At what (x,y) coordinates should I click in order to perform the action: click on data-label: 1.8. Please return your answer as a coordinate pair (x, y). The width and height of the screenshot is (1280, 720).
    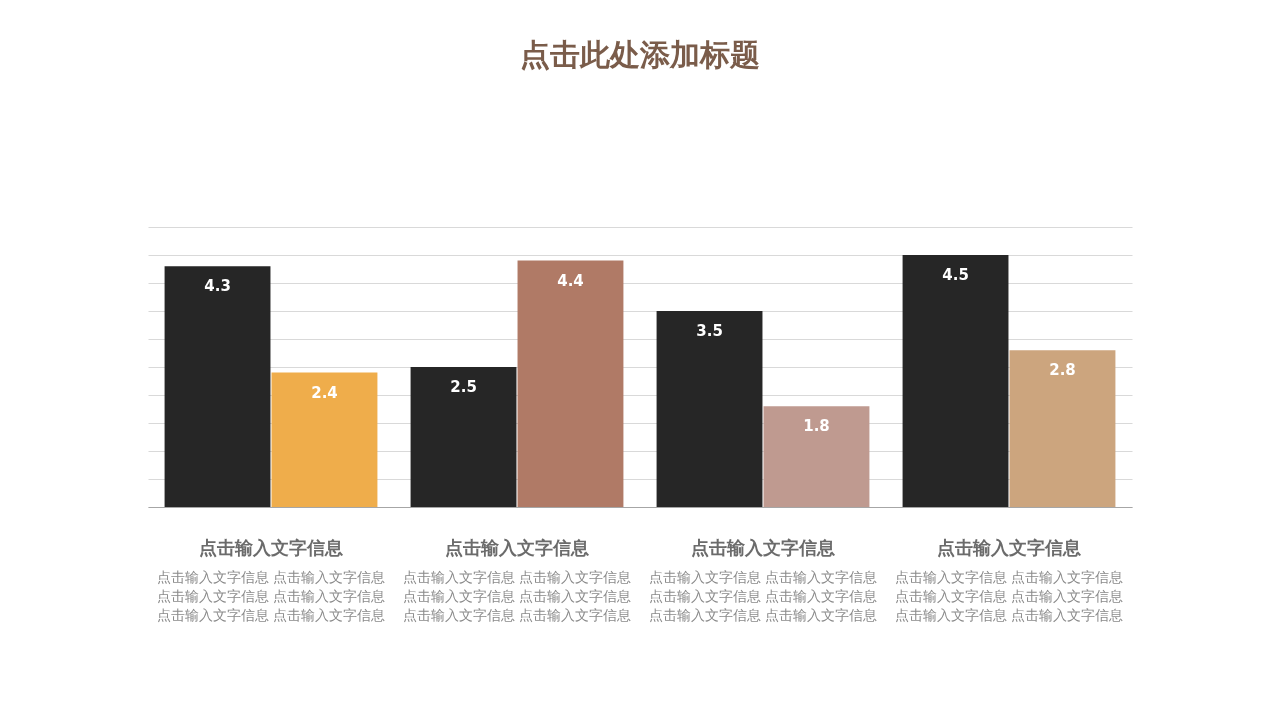
    Looking at the image, I should click on (816, 426).